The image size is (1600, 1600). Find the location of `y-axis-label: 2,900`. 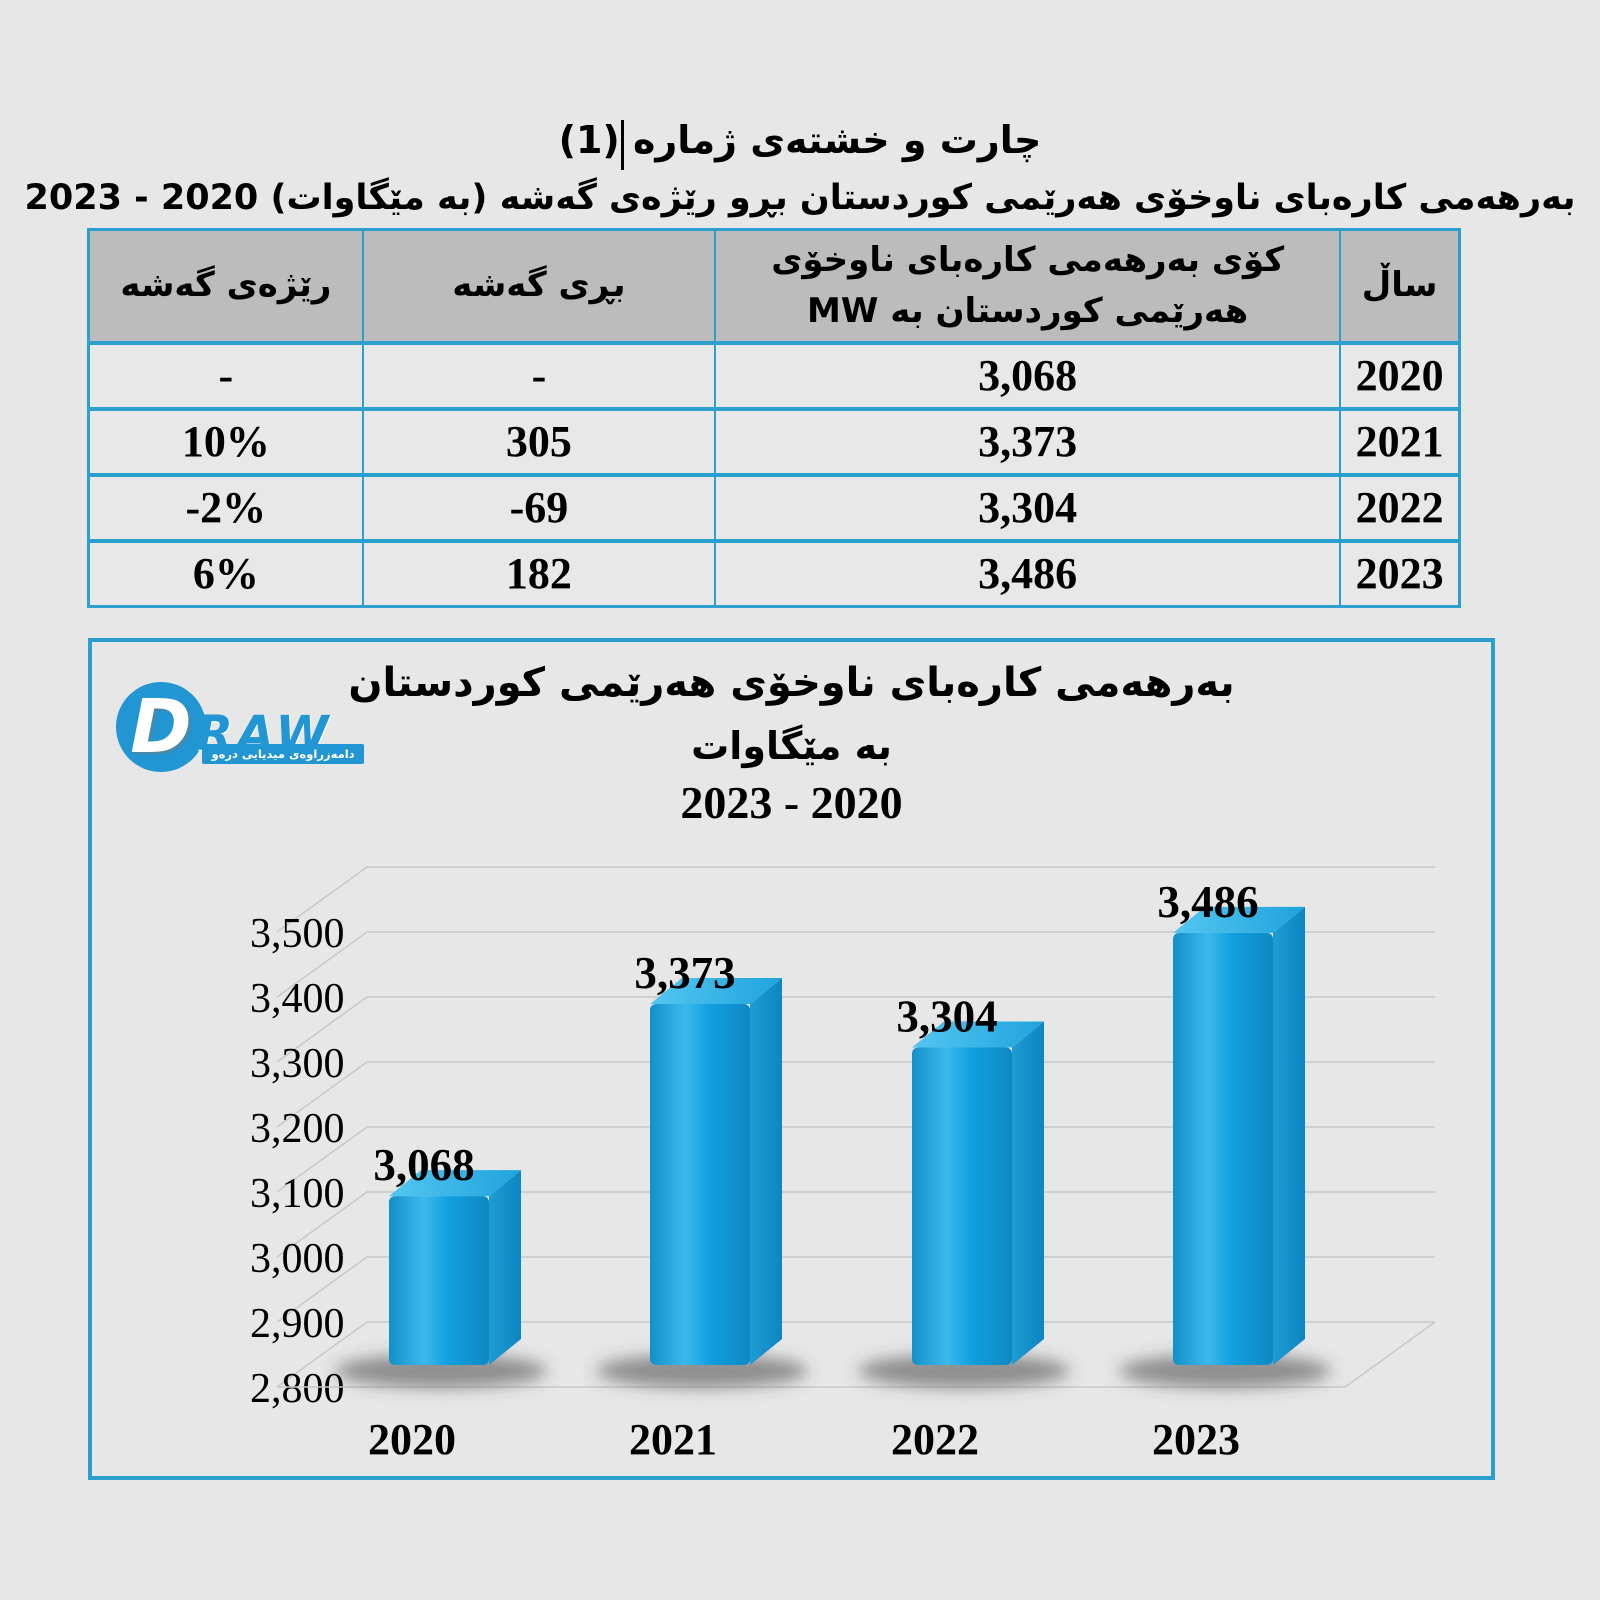

y-axis-label: 2,900 is located at coordinates (297, 1324).